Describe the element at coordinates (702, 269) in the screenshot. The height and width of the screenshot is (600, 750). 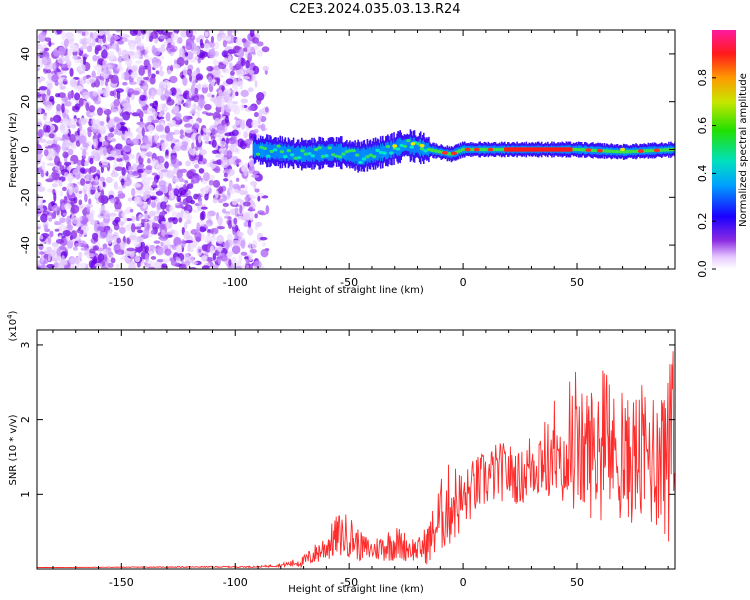
I see `colorbar-tick-label: 0.0` at that location.